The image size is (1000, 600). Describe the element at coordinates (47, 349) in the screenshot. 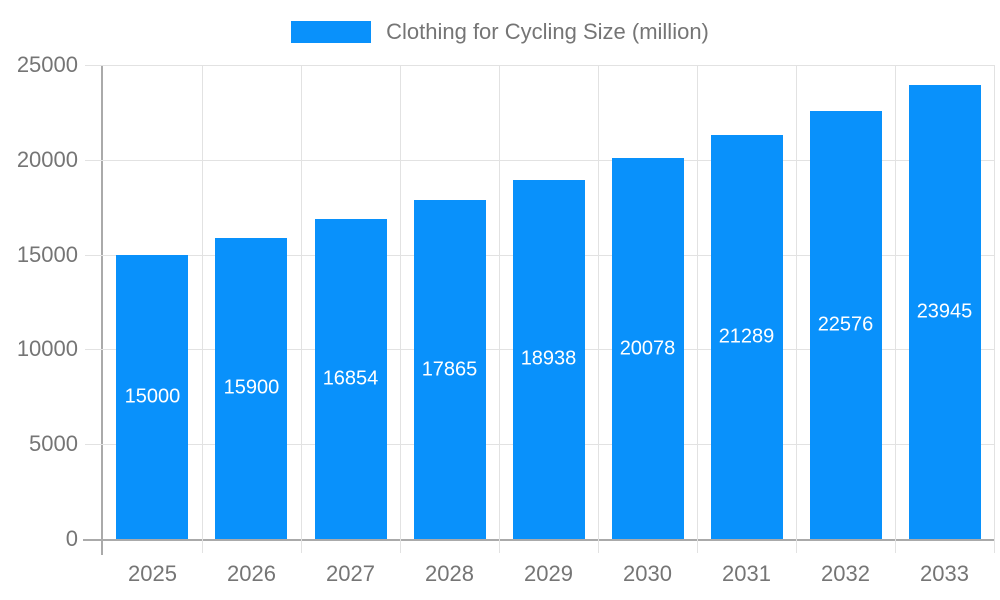

I see `y-tick-label: 10000` at that location.